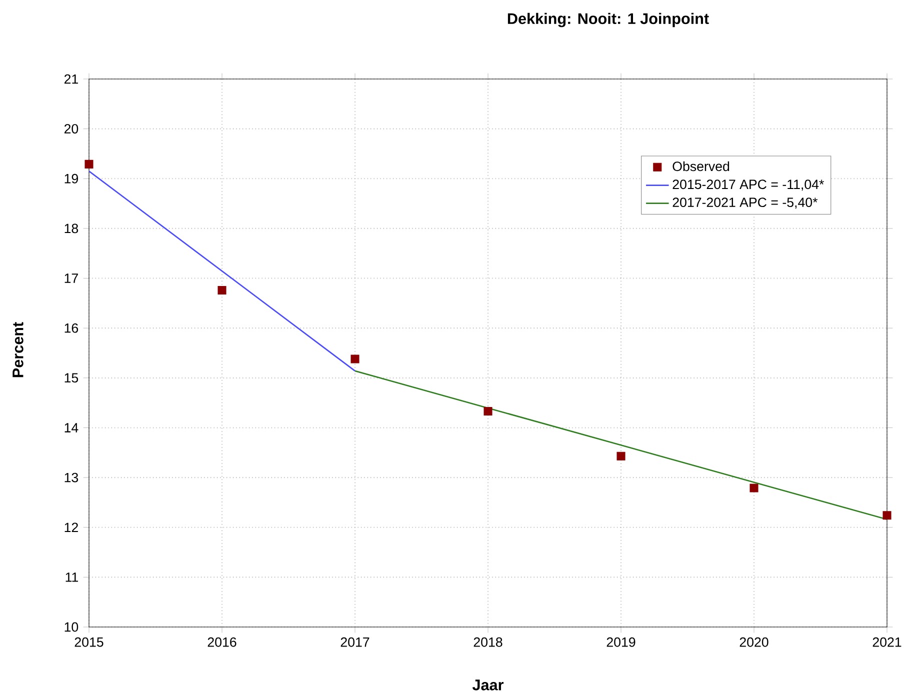  Describe the element at coordinates (748, 185) in the screenshot. I see `legend-label: 2015-2017 APC = -11,04*` at that location.